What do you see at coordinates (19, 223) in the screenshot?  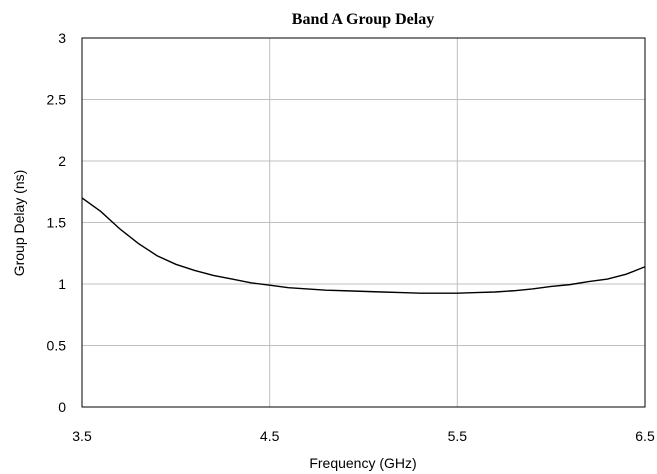 I see `y-axis-label: Group Delay (ns)` at bounding box center [19, 223].